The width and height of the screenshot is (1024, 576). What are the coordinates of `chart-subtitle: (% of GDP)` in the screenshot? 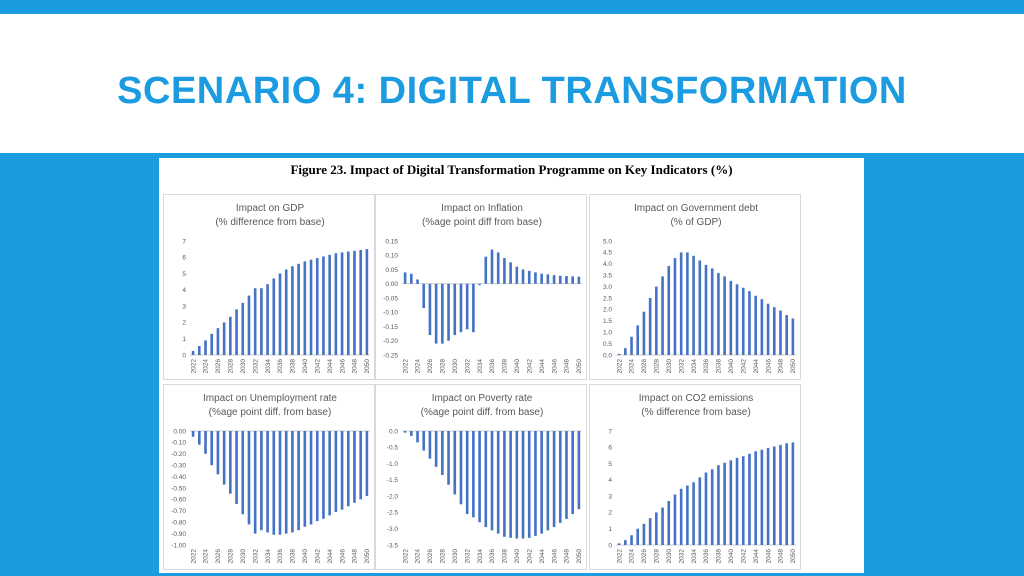 It's located at (695, 222).